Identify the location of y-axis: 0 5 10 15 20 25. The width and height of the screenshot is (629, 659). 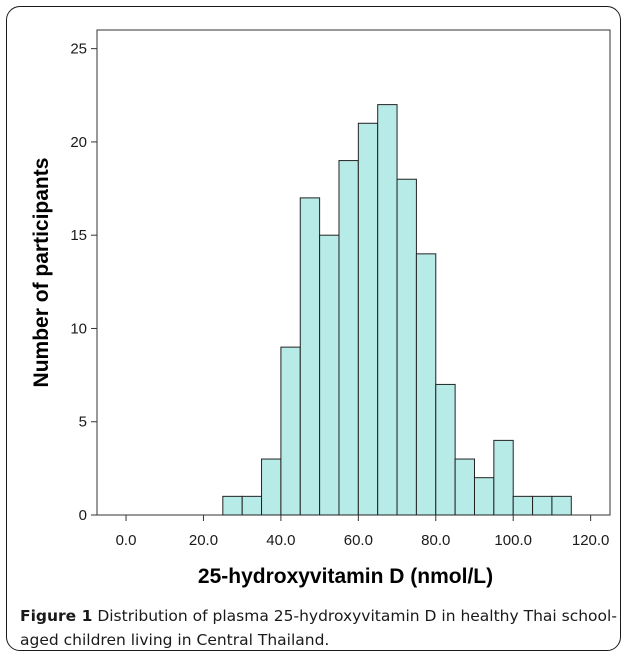
(83, 282).